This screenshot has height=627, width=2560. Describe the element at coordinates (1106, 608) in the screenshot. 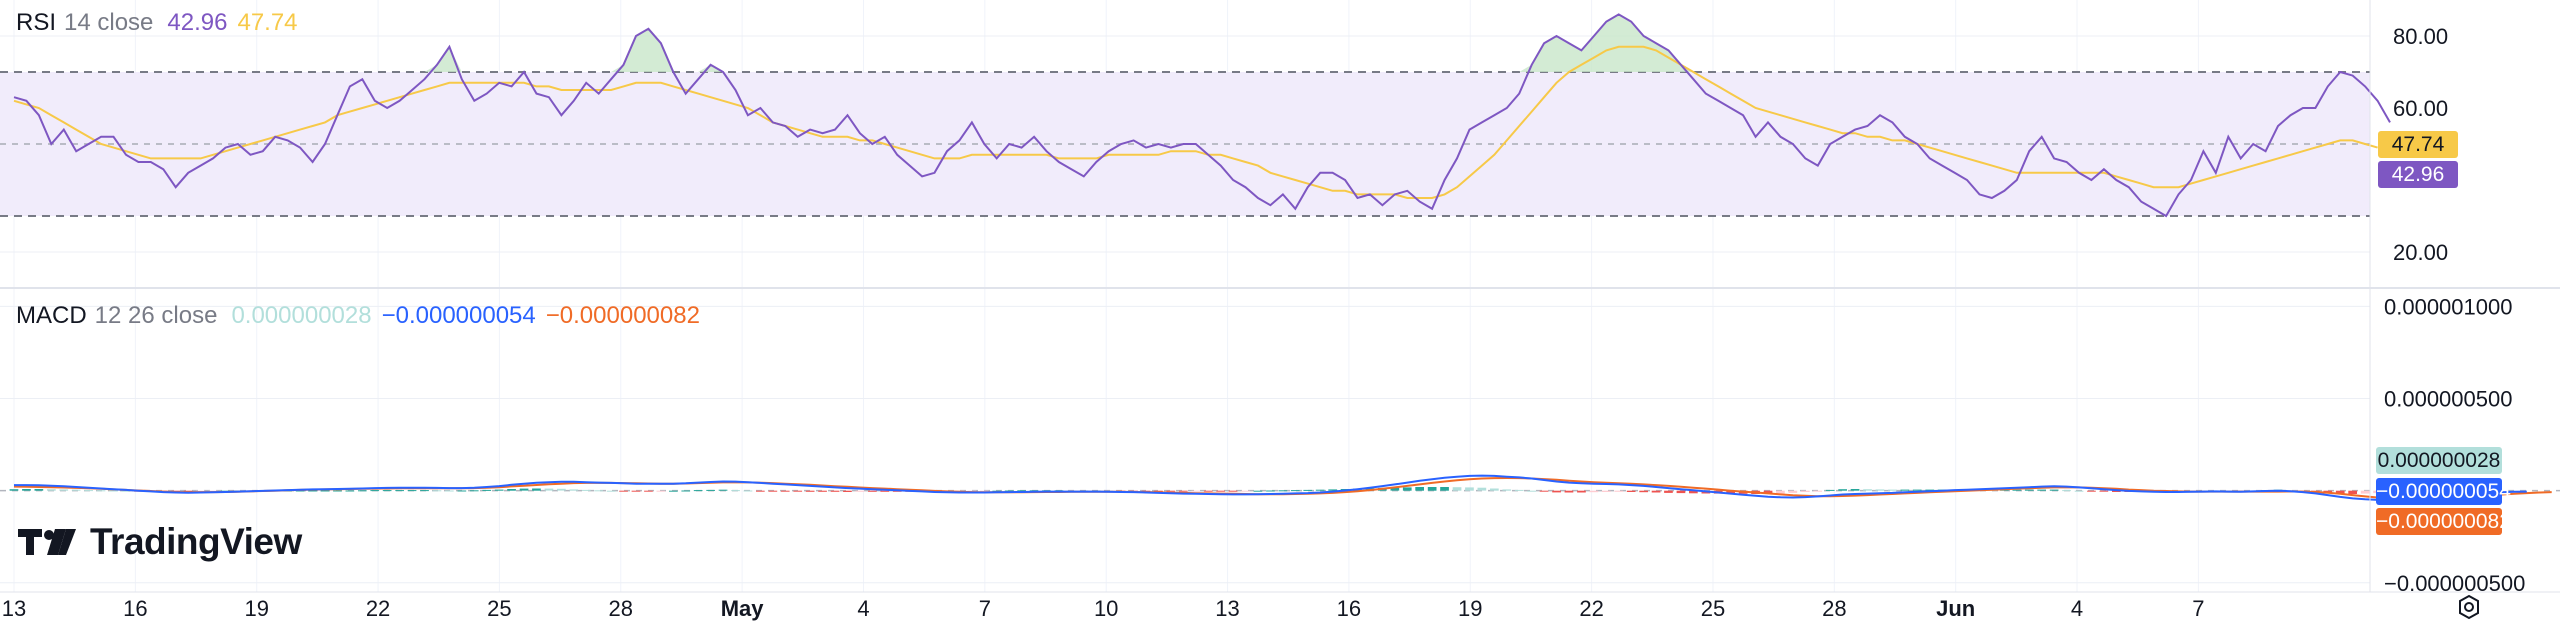

I see `x-tick-label: 10` at that location.